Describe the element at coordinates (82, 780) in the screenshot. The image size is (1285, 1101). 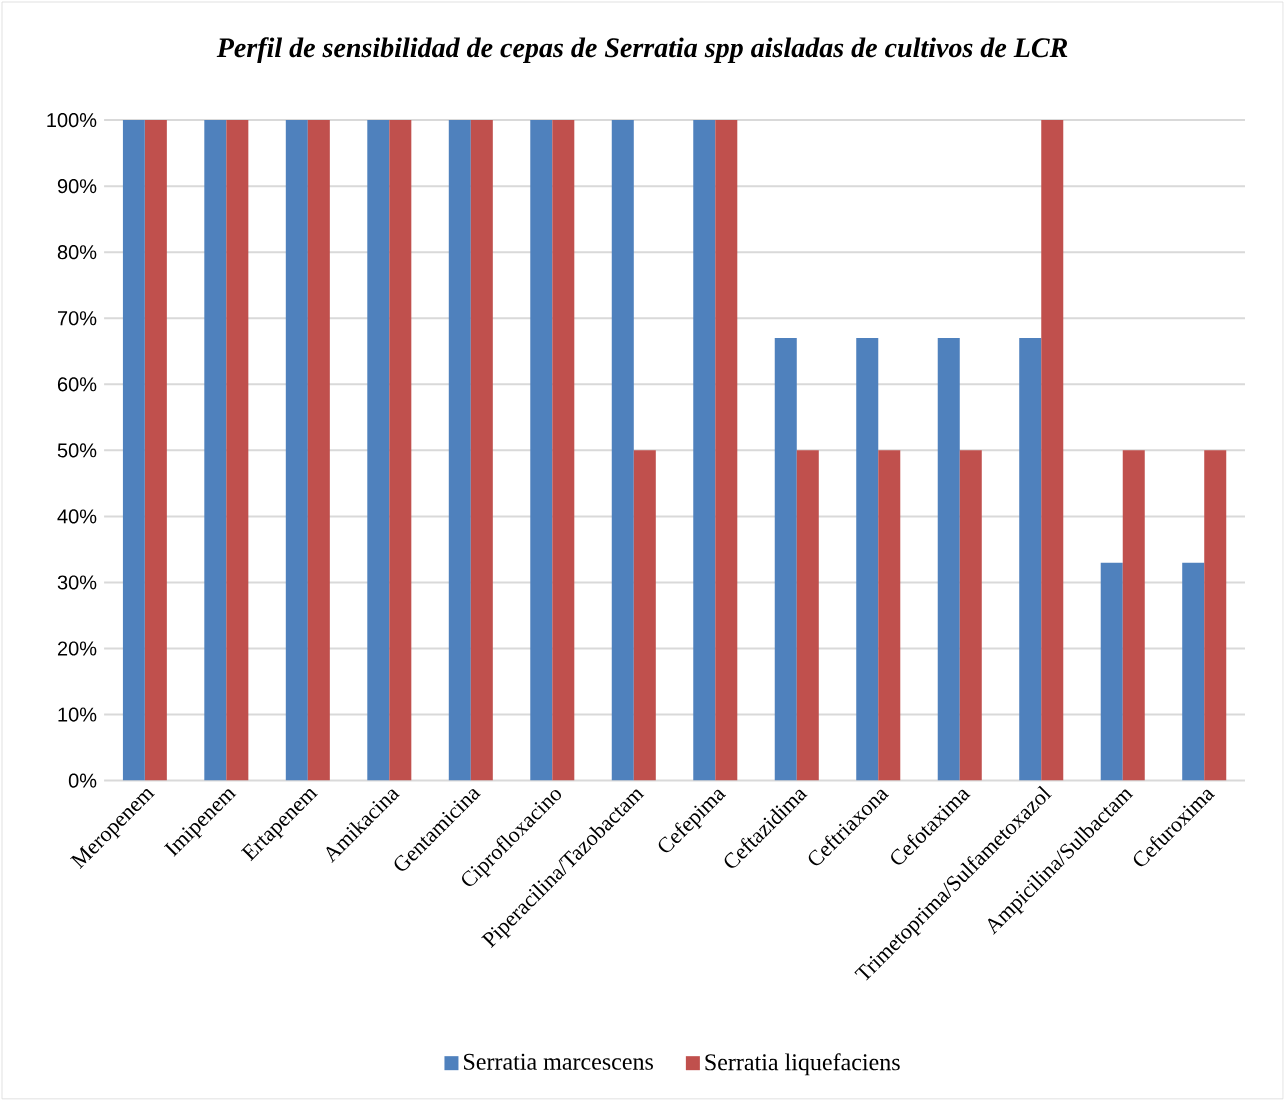
I see `y-tick-label: 0%` at that location.